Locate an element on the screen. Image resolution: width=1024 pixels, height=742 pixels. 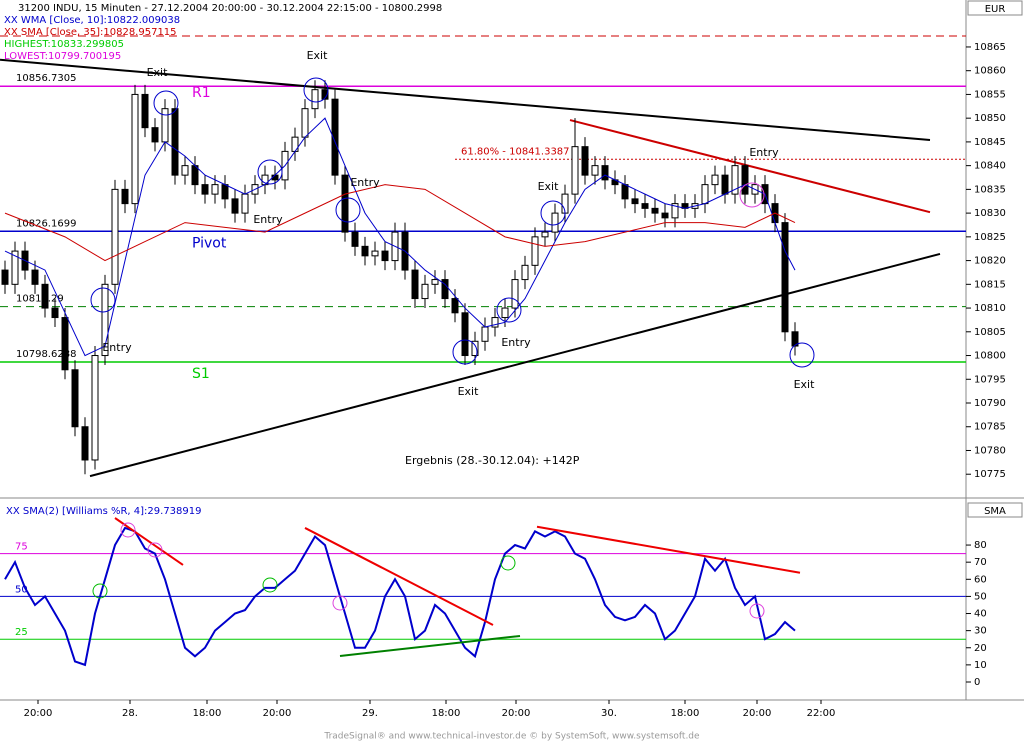
y-tick-label: 10800 is located at coordinates (990, 356).